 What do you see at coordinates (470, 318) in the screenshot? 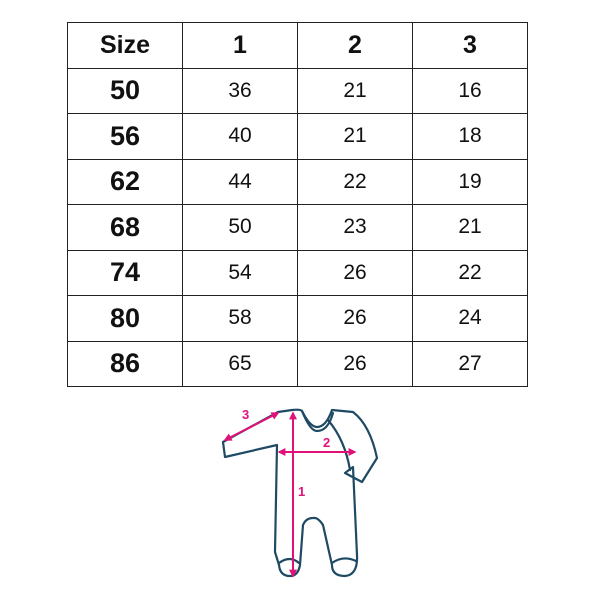
I see `measurement-cell-3: 24` at bounding box center [470, 318].